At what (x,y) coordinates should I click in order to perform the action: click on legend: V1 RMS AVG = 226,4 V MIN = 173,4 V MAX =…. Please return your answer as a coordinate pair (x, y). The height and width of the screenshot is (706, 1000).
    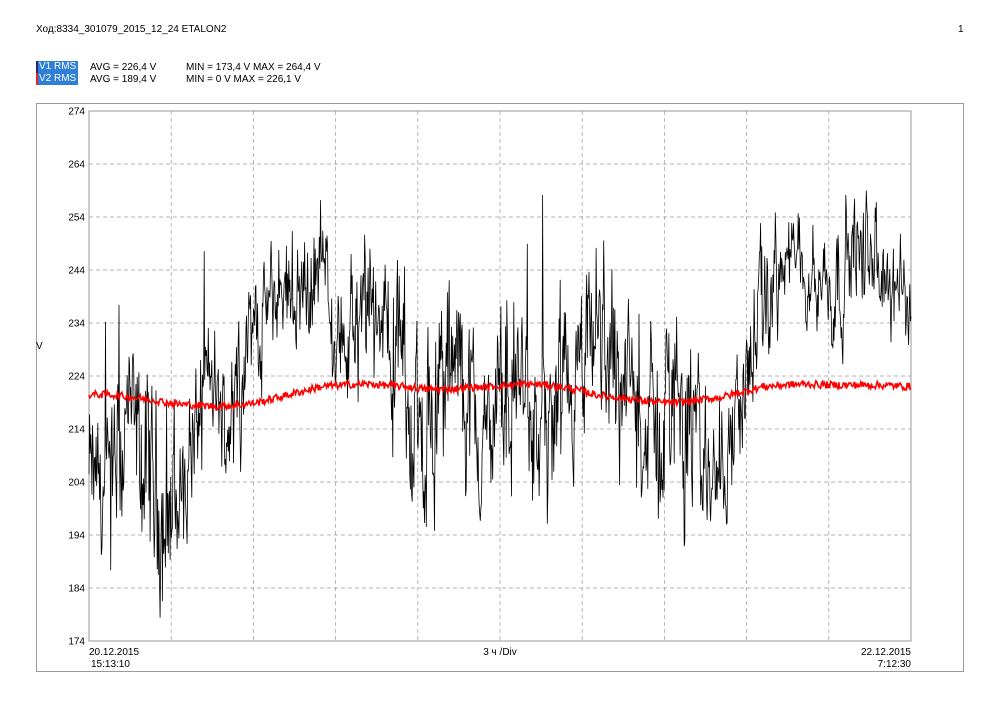
    Looking at the image, I should click on (178, 73).